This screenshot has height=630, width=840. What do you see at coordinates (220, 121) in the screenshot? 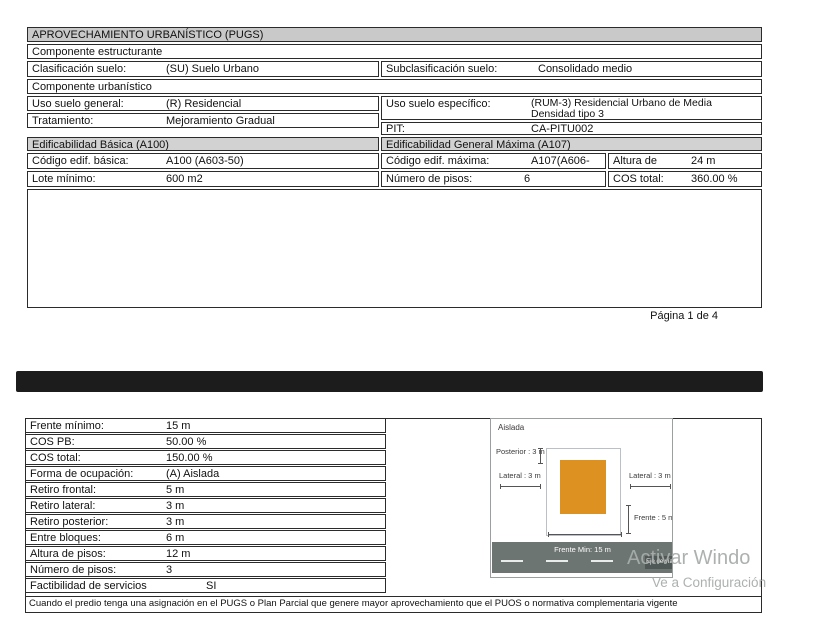
I see `field-value: Mejoramiento Gradual` at bounding box center [220, 121].